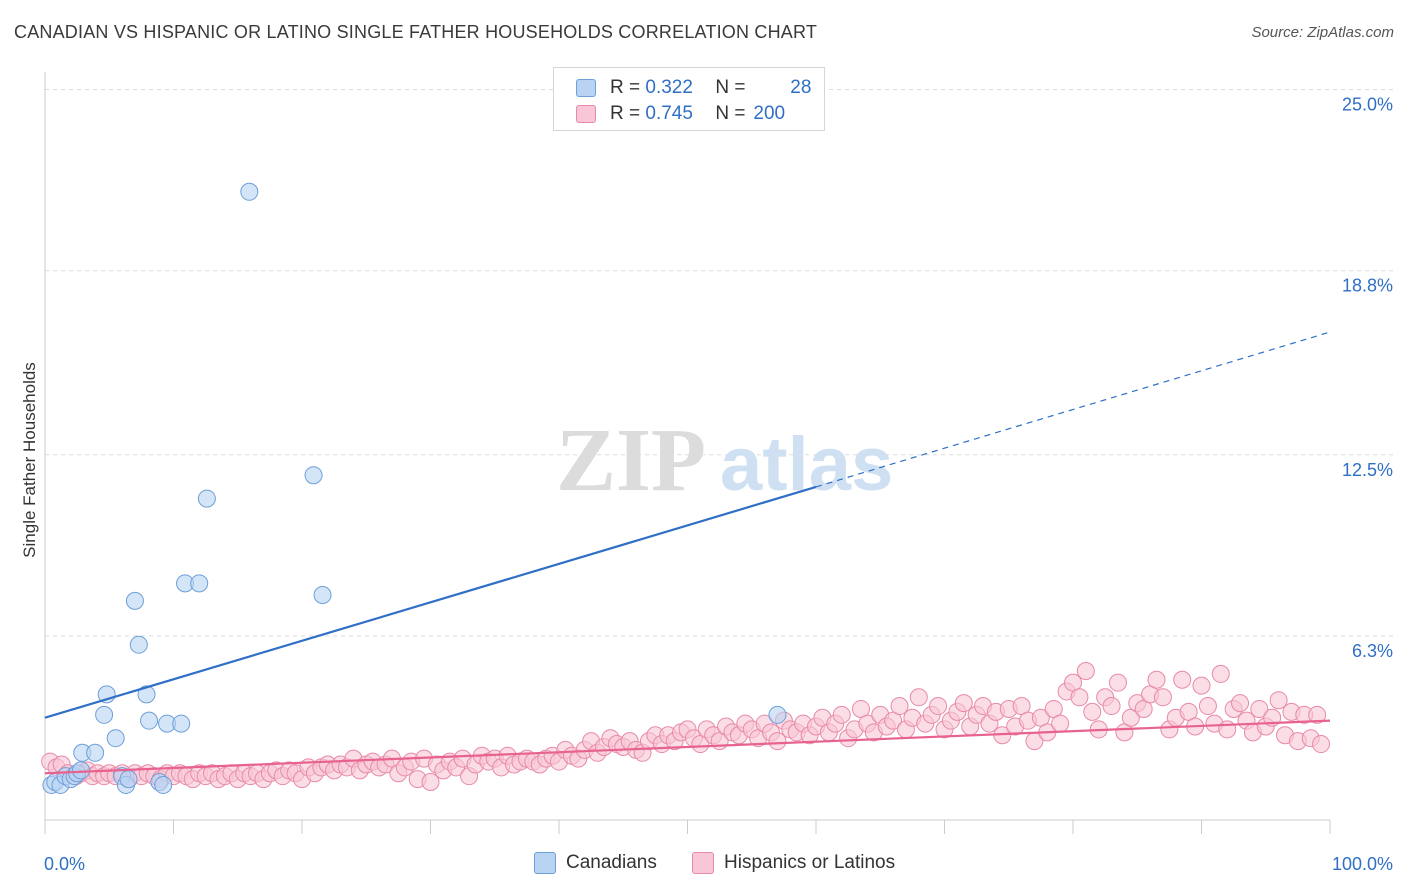  Describe the element at coordinates (1372, 651) in the screenshot. I see `y-tick-label: 6.3%` at that location.